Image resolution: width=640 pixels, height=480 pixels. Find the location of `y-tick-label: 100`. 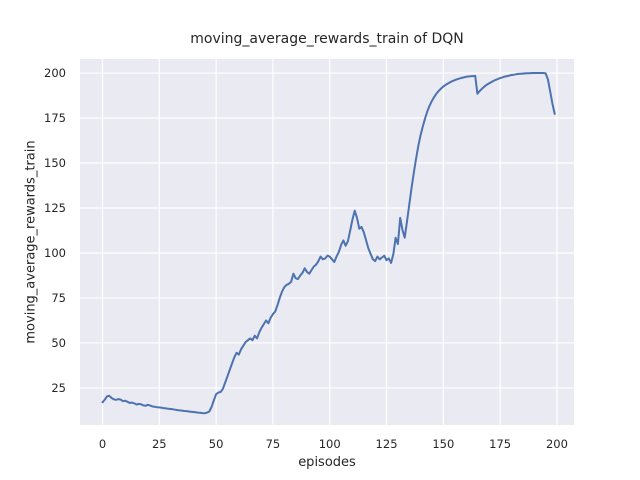

y-tick-label: 100 is located at coordinates (55, 252).